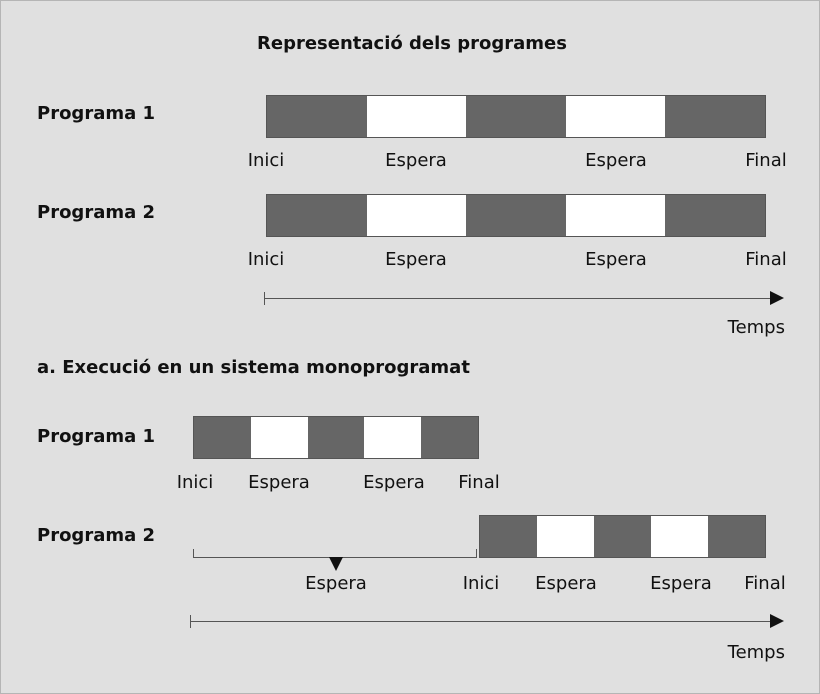  What do you see at coordinates (394, 482) in the screenshot?
I see `mono-program1-wait-label-2: Espera` at bounding box center [394, 482].